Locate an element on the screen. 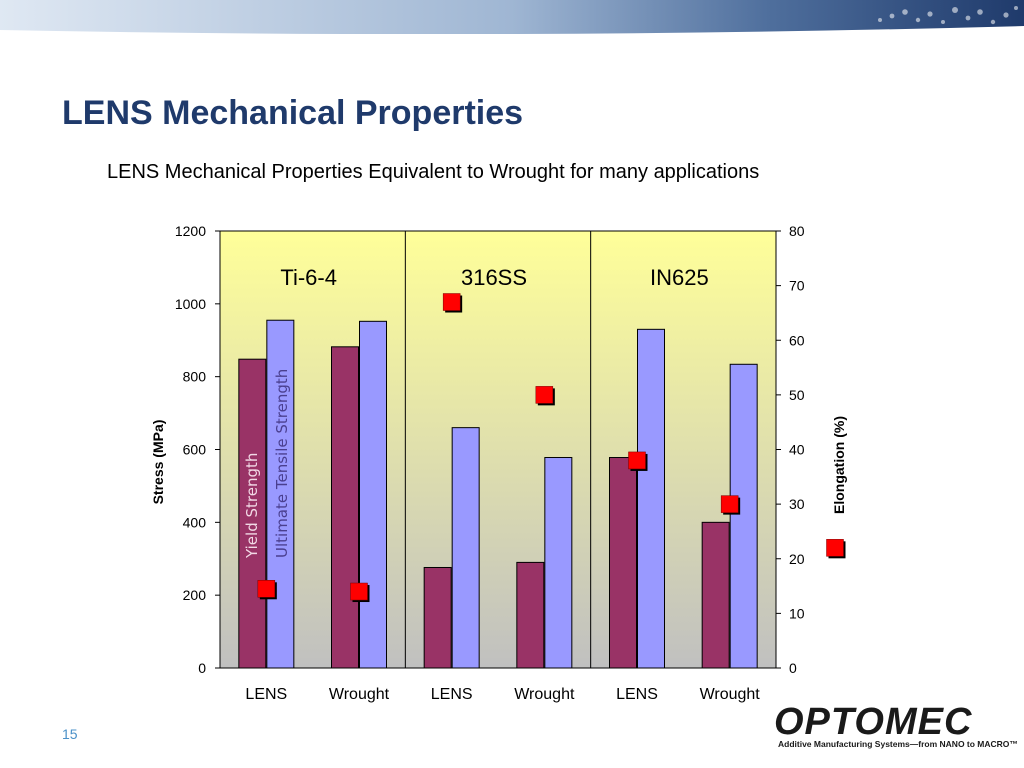  y2-tick-label: 30 is located at coordinates (797, 504).